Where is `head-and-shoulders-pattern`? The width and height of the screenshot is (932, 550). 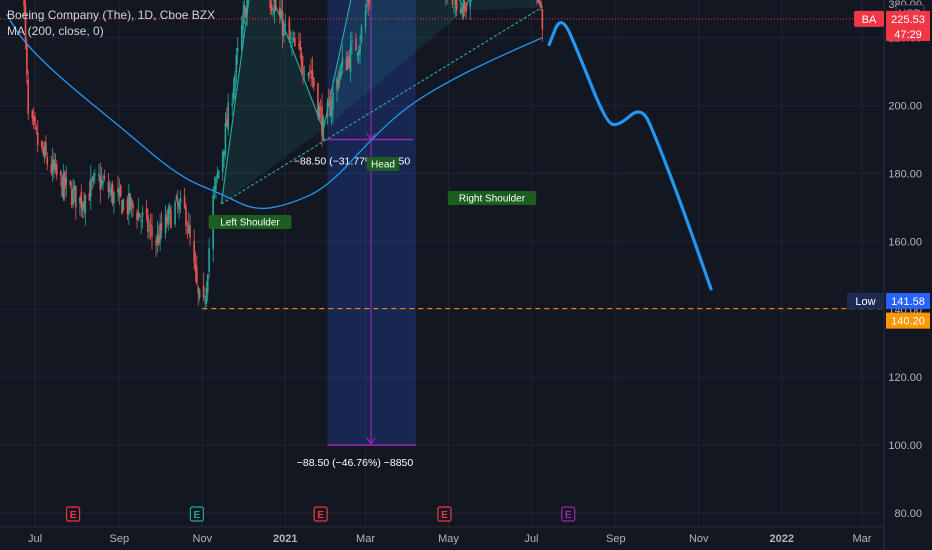
head-and-shoulders-pattern is located at coordinates (381, 102).